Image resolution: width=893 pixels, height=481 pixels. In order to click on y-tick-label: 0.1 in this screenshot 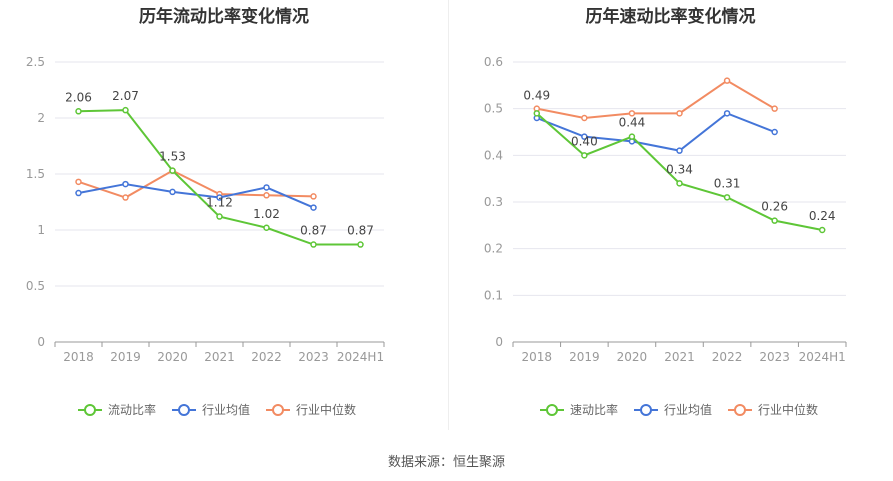, I will do `click(493, 295)`.